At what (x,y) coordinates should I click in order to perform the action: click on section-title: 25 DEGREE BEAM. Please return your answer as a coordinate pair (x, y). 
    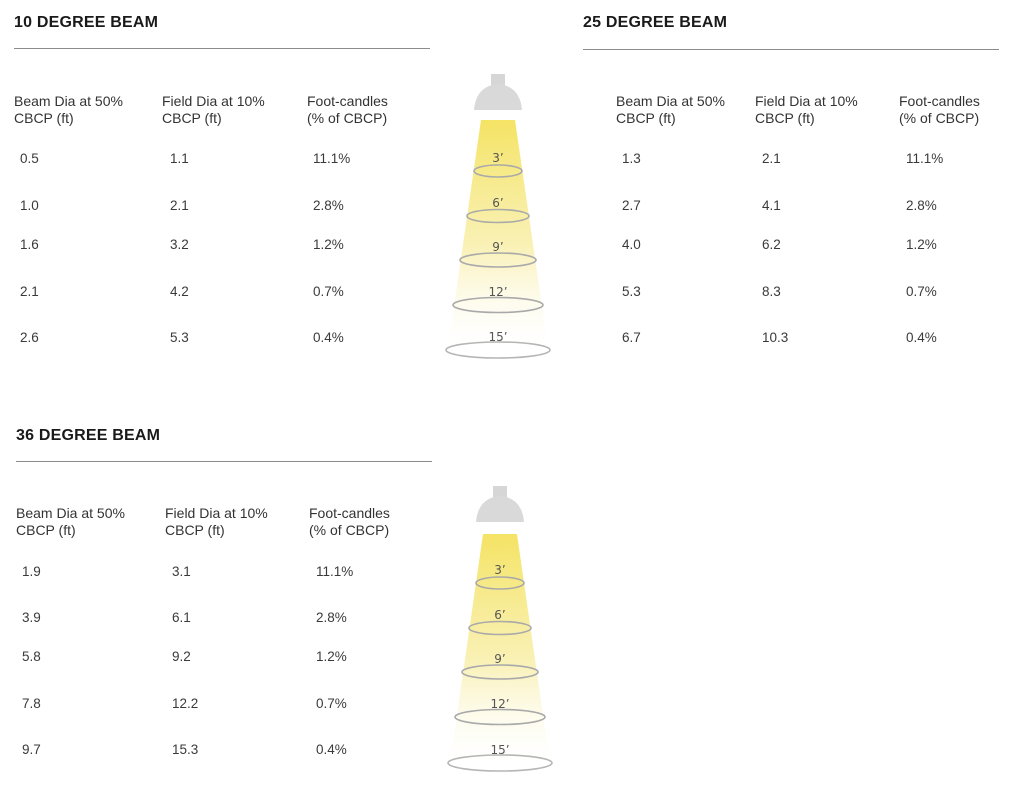
    Looking at the image, I should click on (655, 22).